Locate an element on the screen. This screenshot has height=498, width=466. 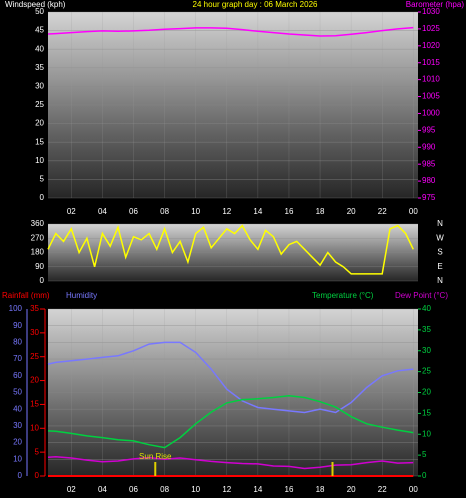
y3-tick-label: 5 is located at coordinates (37, 451).